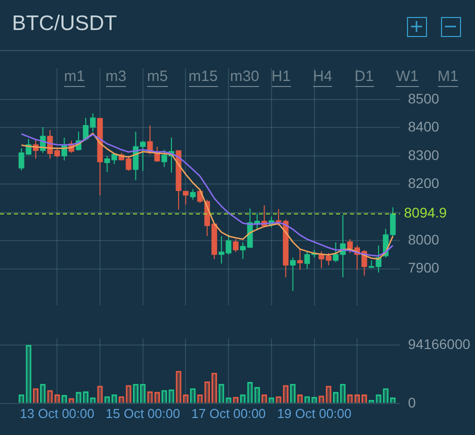 Image resolution: width=475 pixels, height=435 pixels. What do you see at coordinates (424, 126) in the screenshot?
I see `y-tick-label: 8400` at bounding box center [424, 126].